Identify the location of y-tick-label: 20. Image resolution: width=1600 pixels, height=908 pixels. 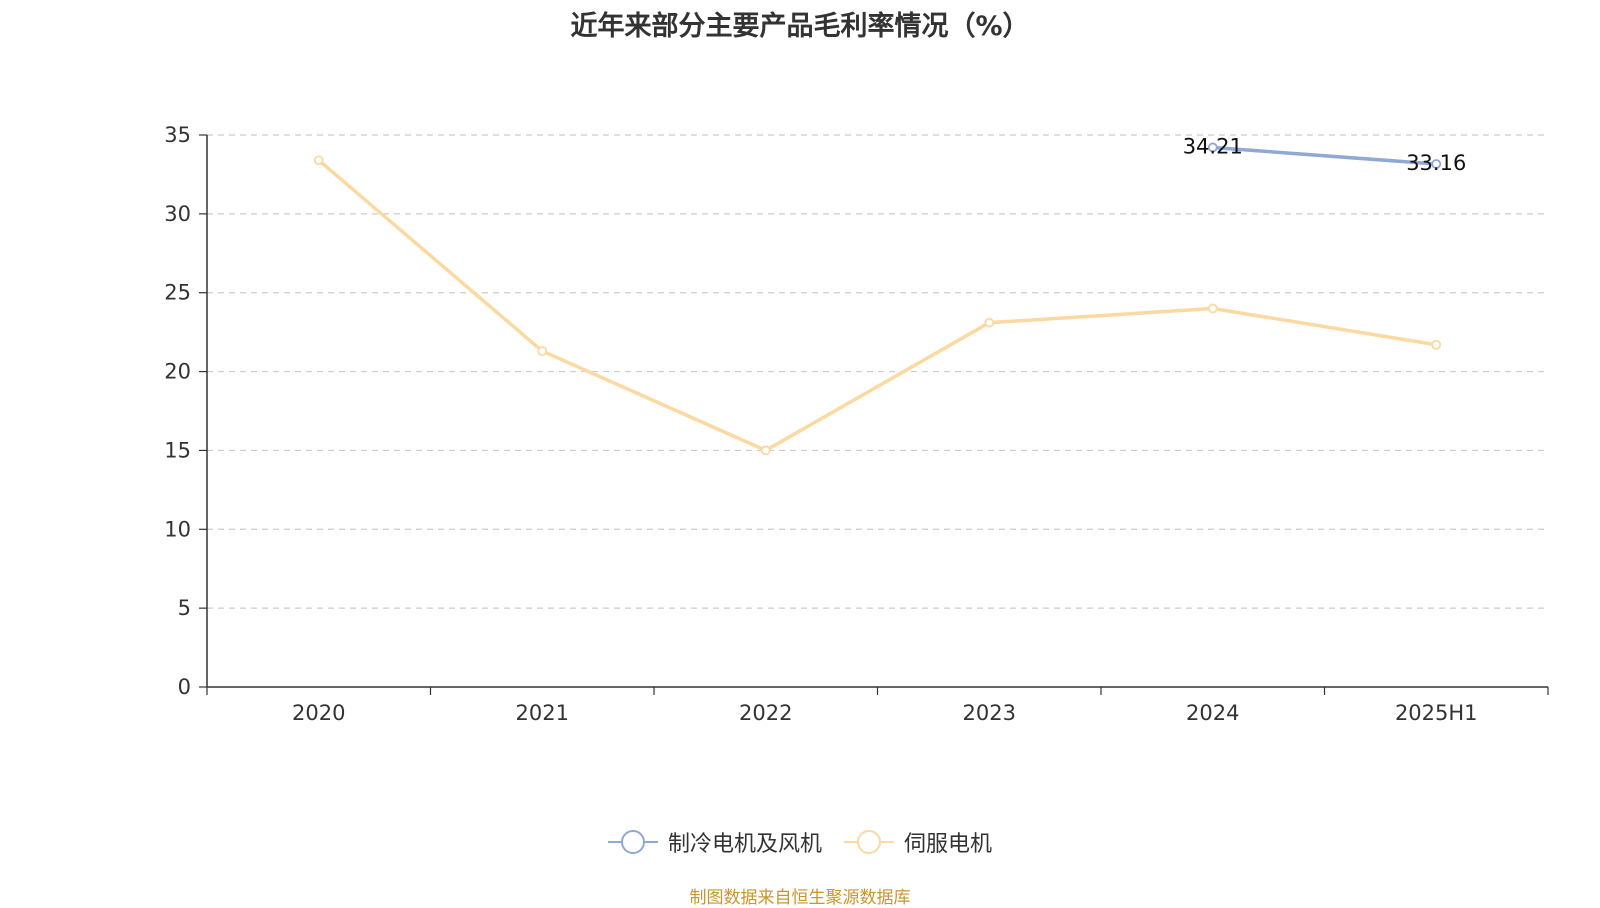
(177, 372).